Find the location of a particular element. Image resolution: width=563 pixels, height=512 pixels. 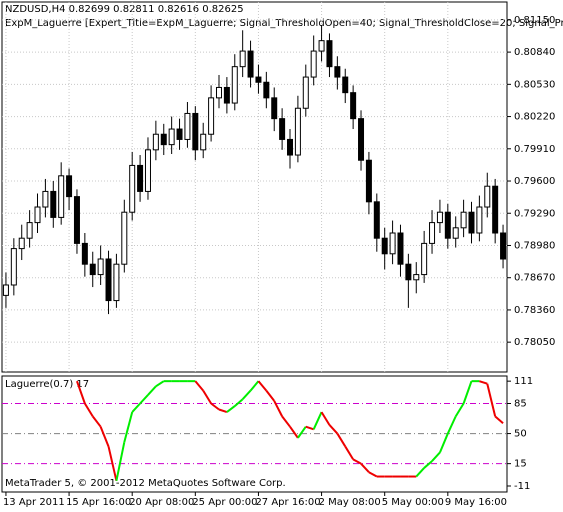

x-tick-label: 2 May 08:00 is located at coordinates (350, 502).